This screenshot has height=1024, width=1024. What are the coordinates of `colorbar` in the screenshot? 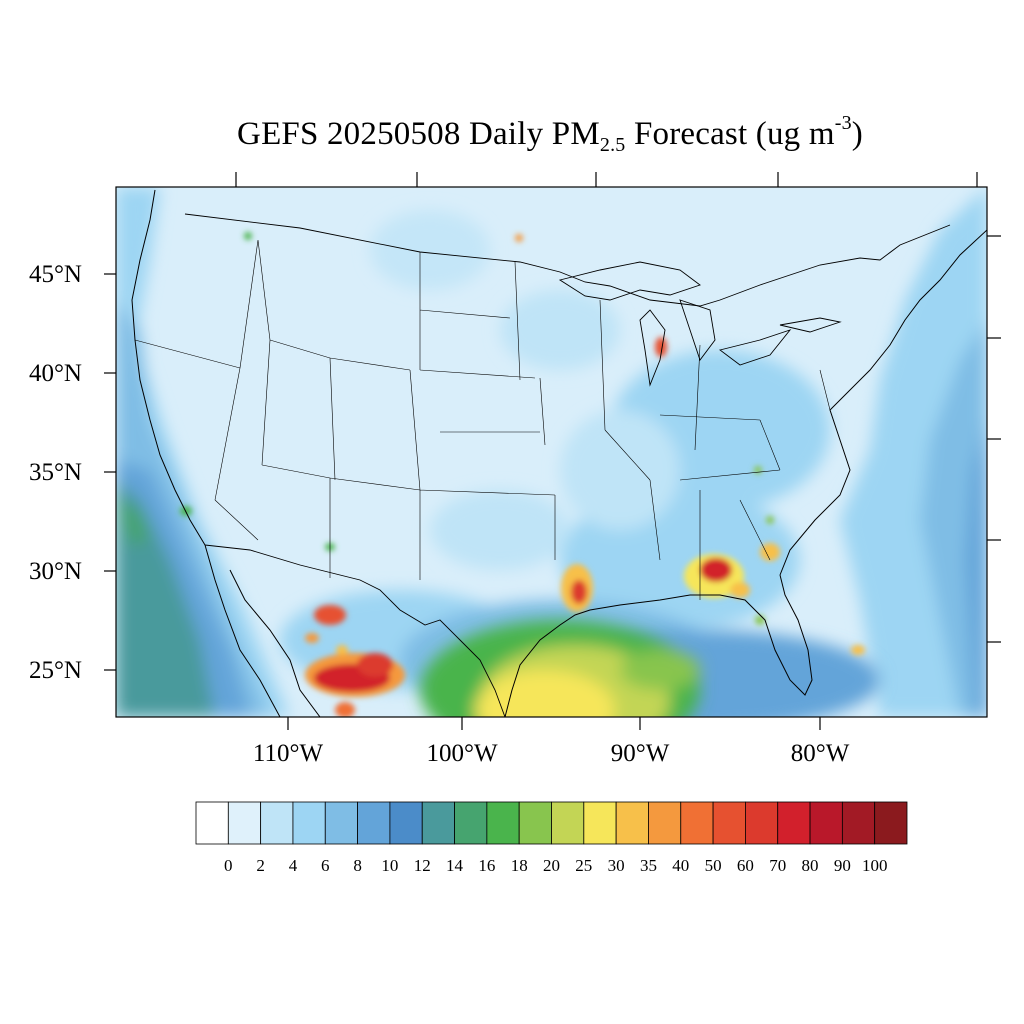 It's located at (551, 823).